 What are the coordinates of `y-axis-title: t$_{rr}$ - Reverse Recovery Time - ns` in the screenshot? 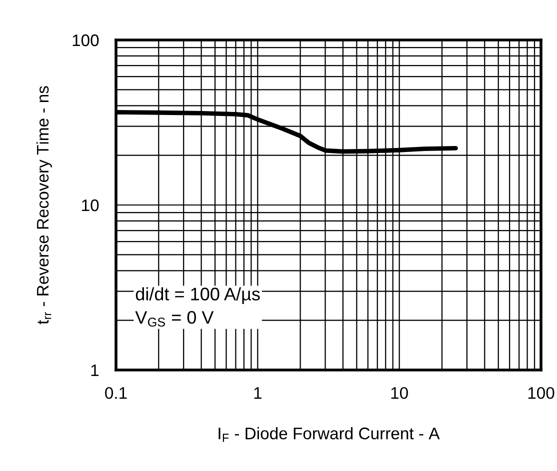 It's located at (44, 205).